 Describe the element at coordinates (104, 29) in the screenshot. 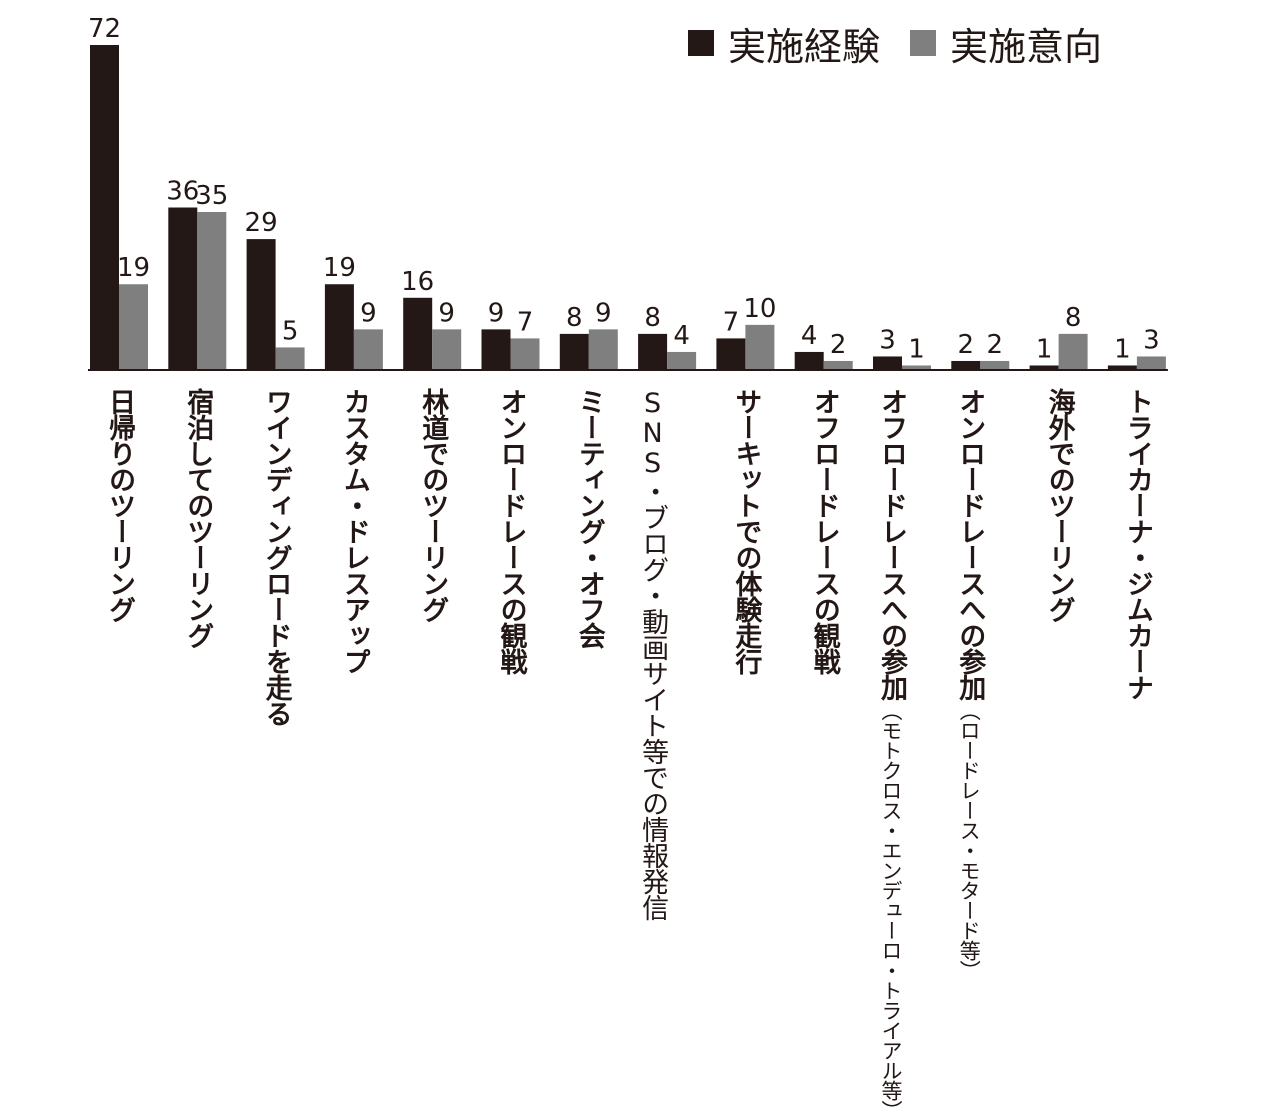

I see `value-label-experience-0: 72` at that location.